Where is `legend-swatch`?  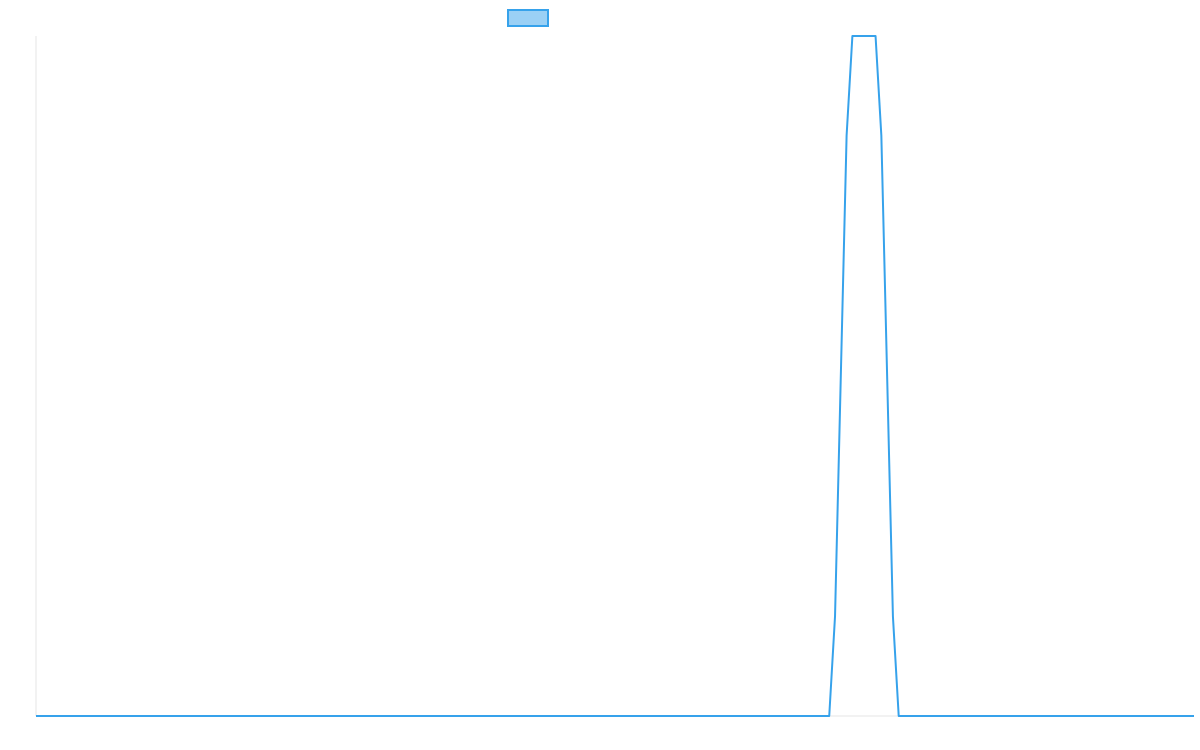 legend-swatch is located at coordinates (528, 18).